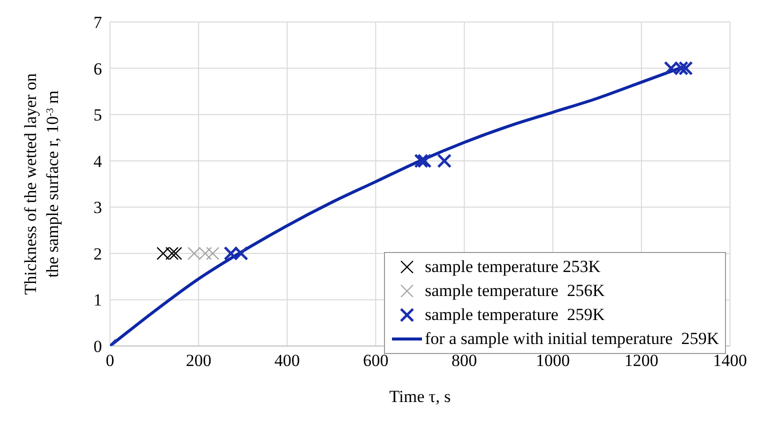  Describe the element at coordinates (730, 360) in the screenshot. I see `x-tick-label: 1400` at that location.